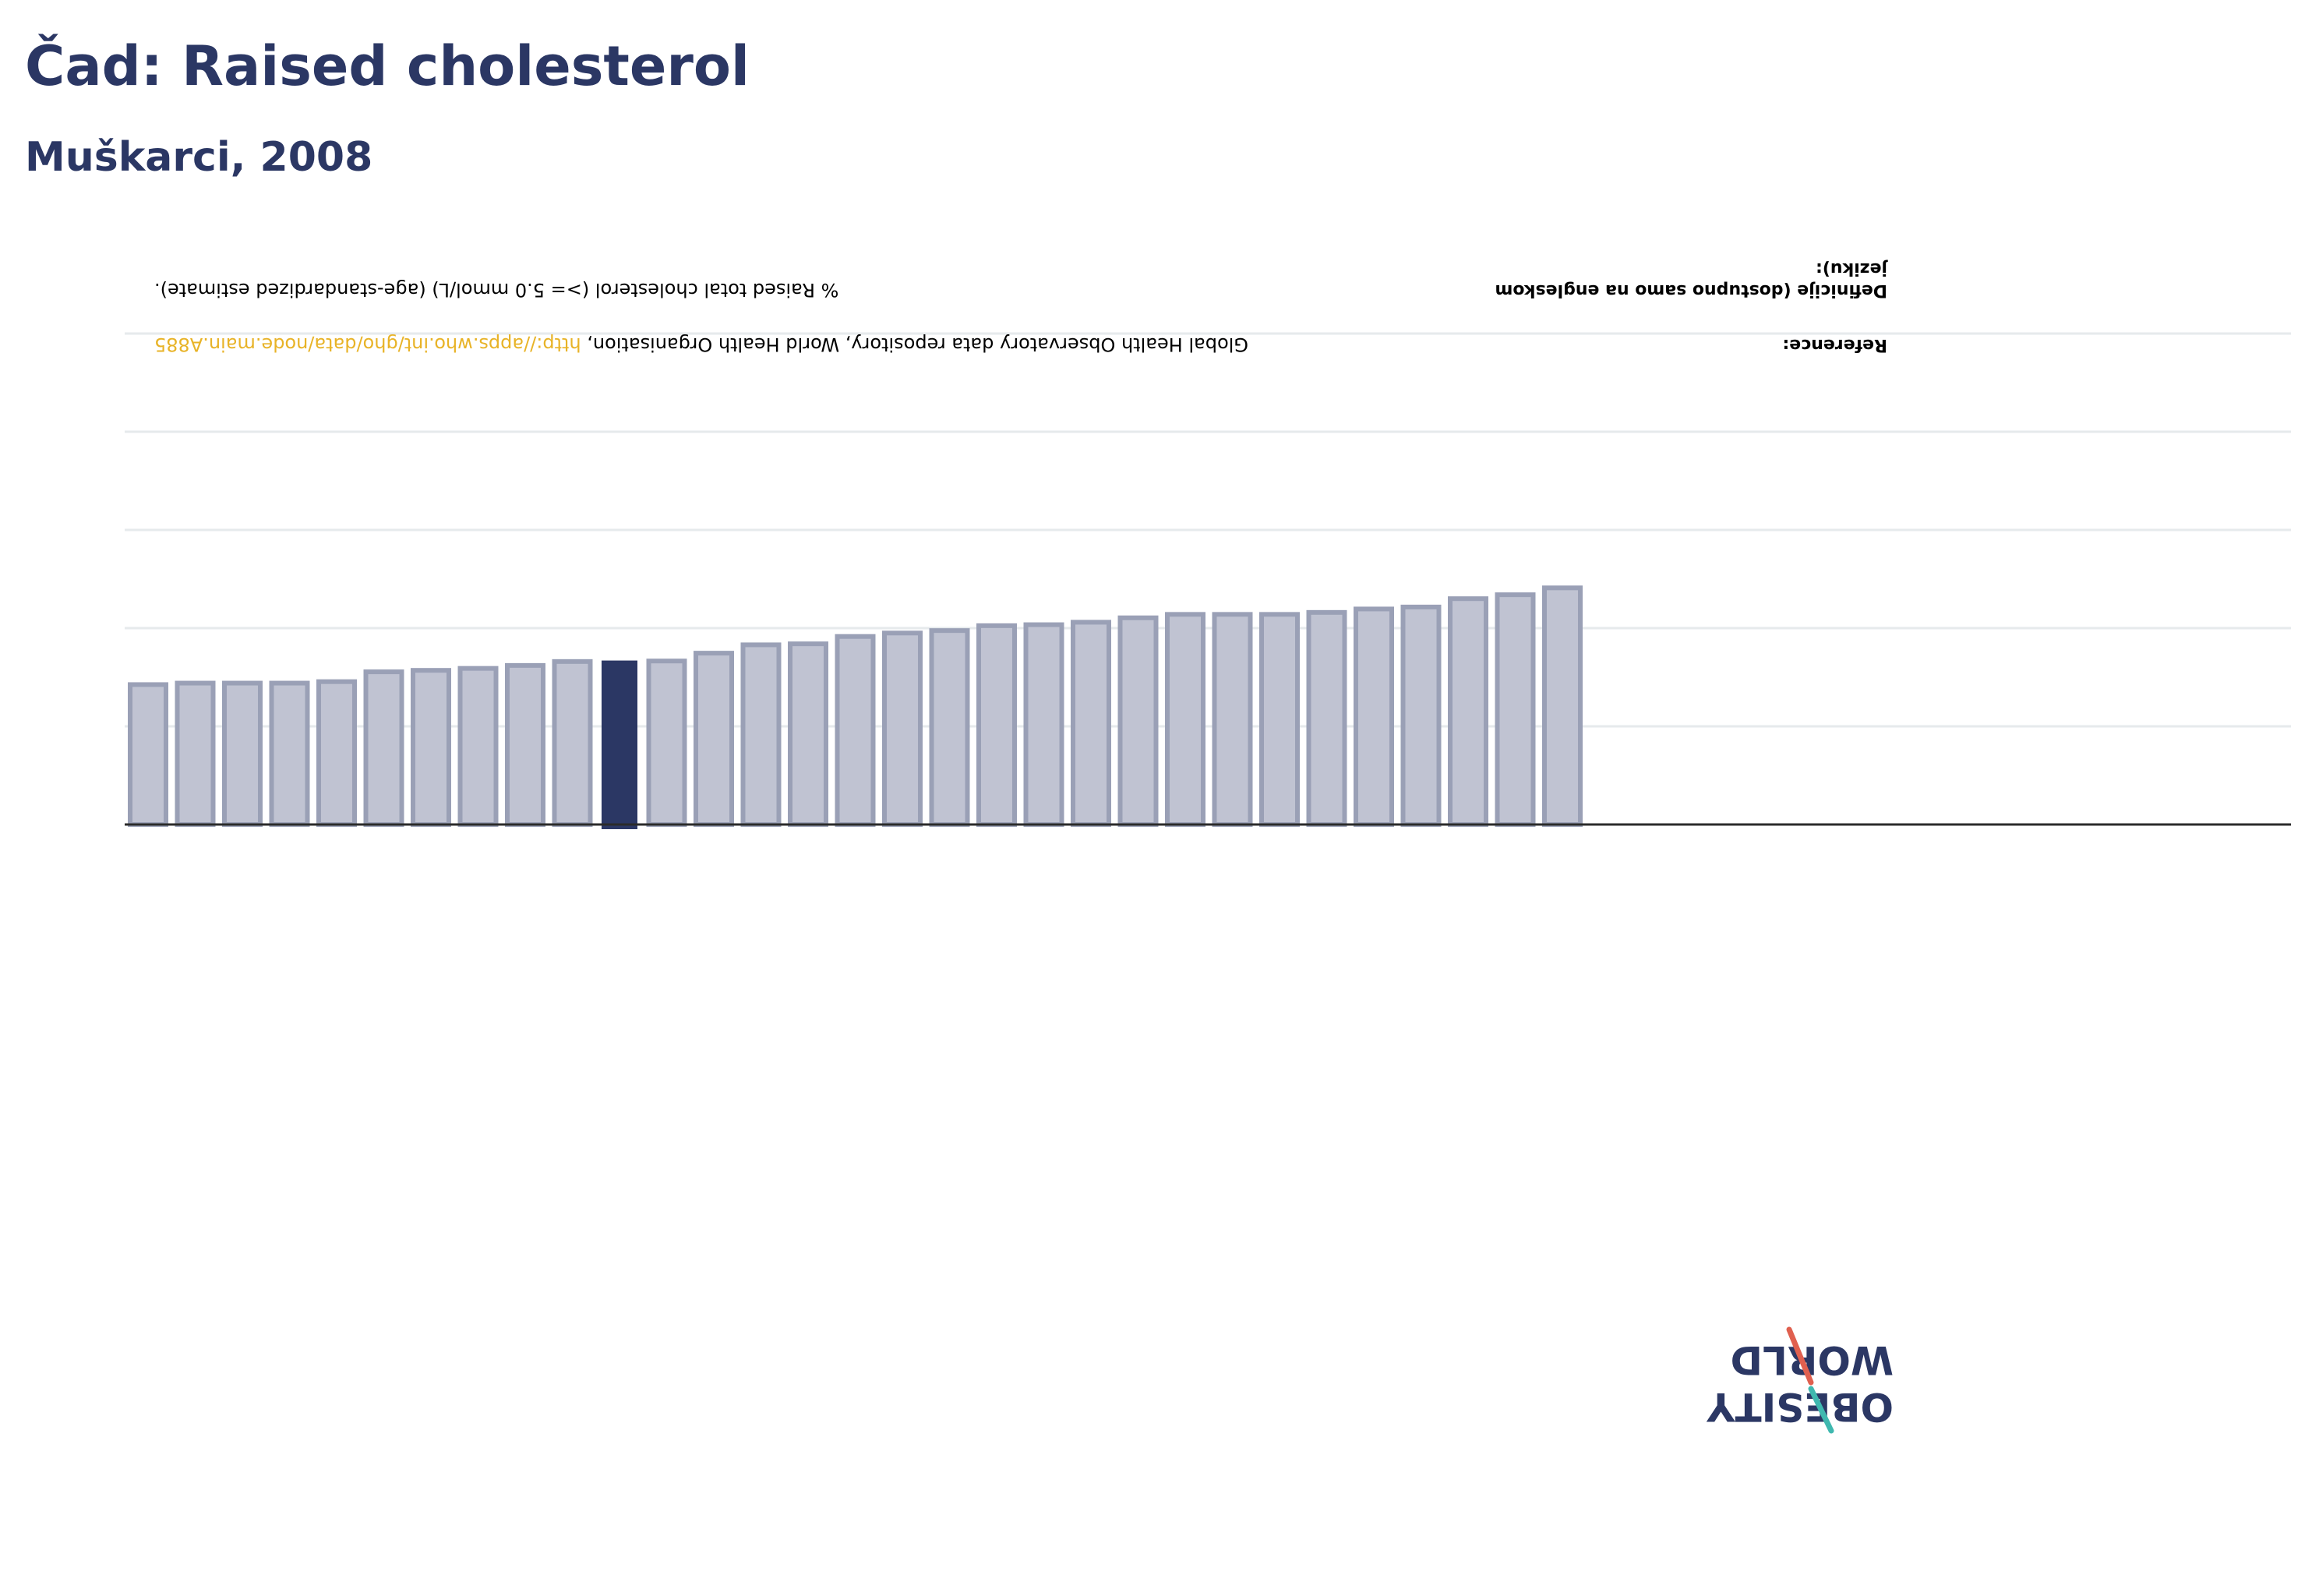 The width and height of the screenshot is (2305, 1596). Describe the element at coordinates (1800, 1406) in the screenshot. I see `logo-line-1: OBESITY` at that location.